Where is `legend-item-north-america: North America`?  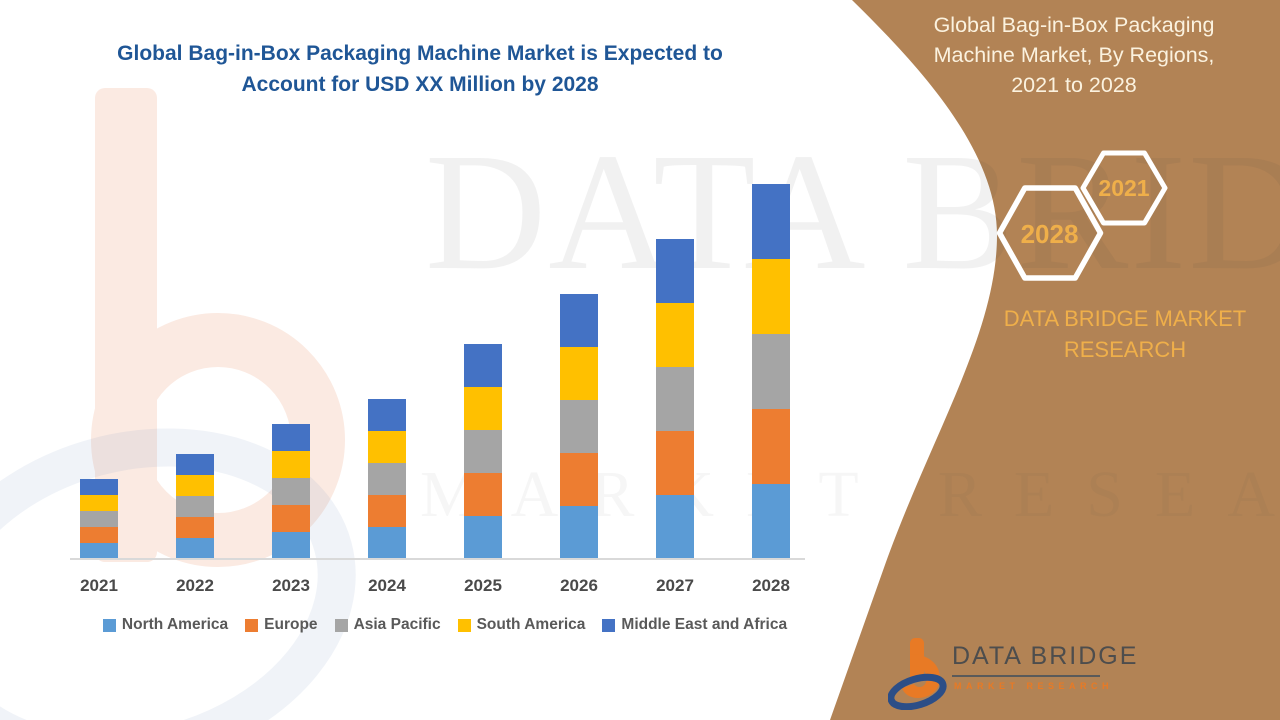 legend-item-north-america: North America is located at coordinates (165, 625).